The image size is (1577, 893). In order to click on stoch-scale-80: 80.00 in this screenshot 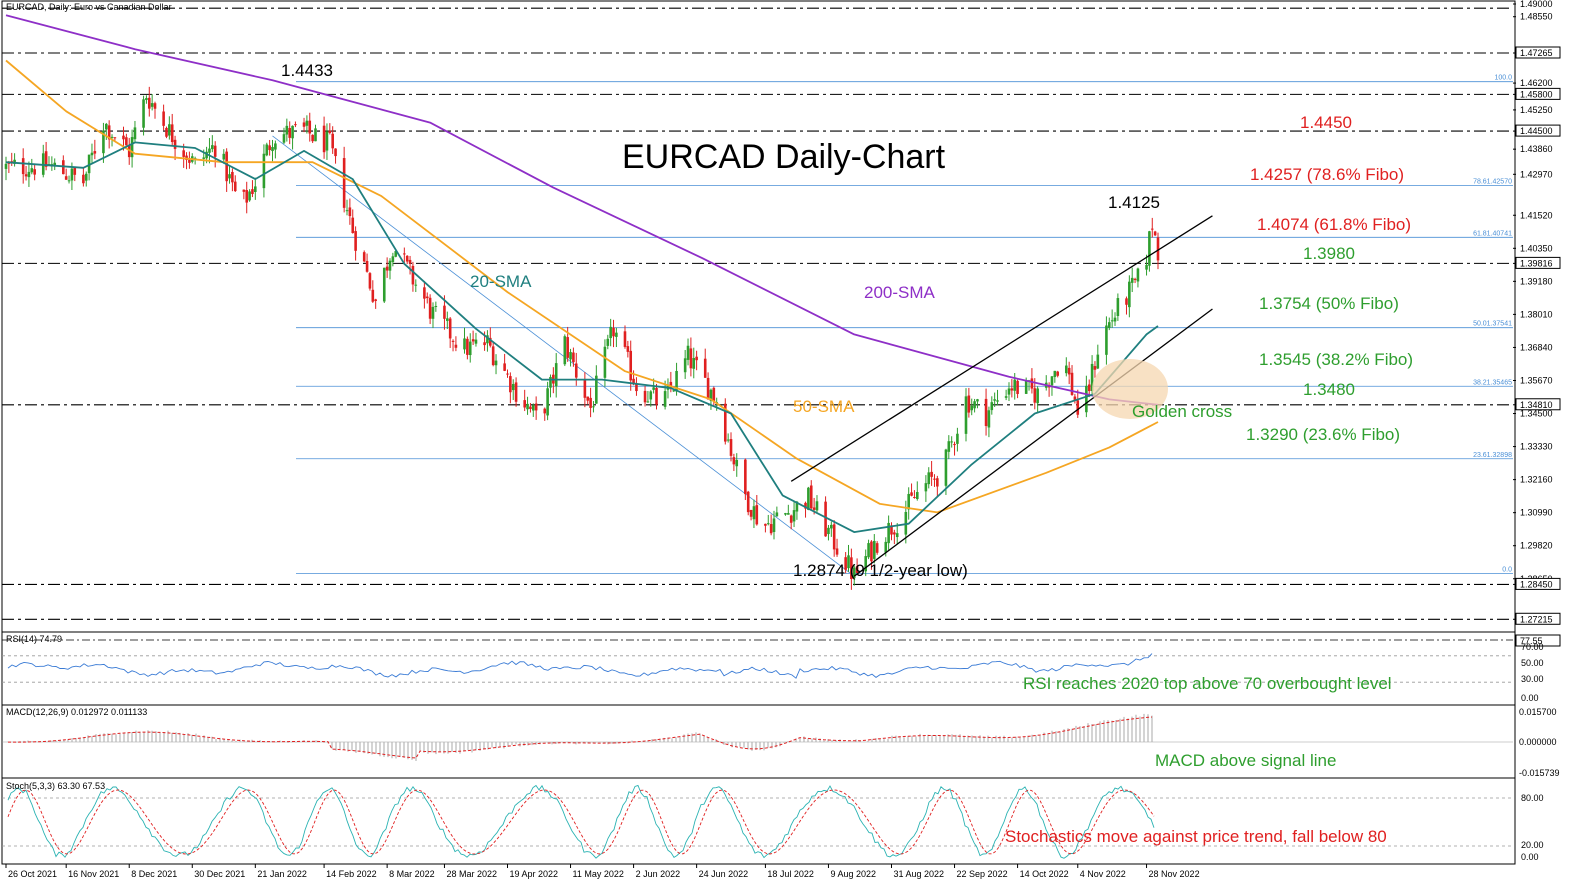, I will do `click(1532, 798)`.